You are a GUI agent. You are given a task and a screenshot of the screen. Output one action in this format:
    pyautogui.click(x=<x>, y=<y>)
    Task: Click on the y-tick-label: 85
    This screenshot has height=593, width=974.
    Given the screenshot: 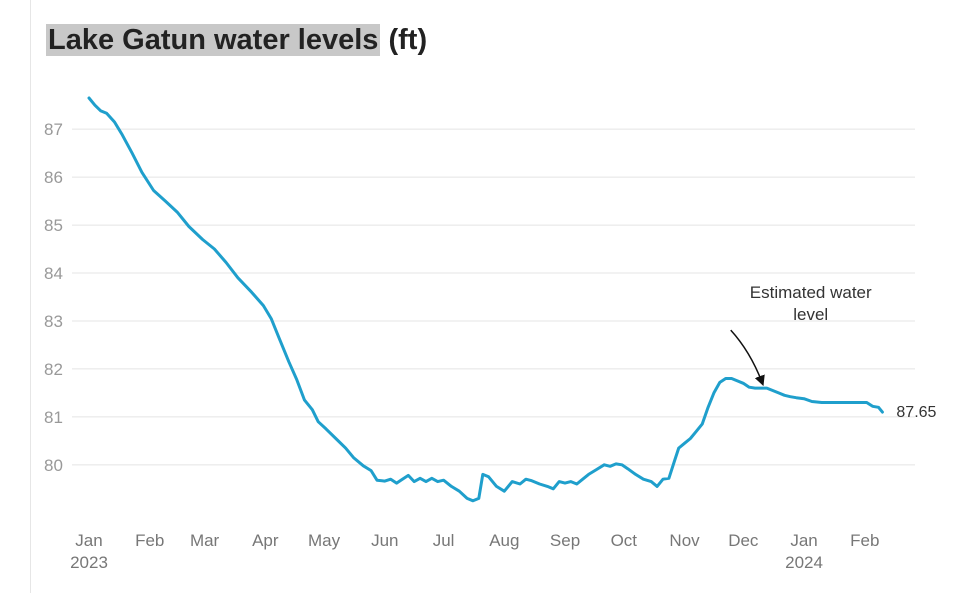 What is the action you would take?
    pyautogui.click(x=53, y=225)
    